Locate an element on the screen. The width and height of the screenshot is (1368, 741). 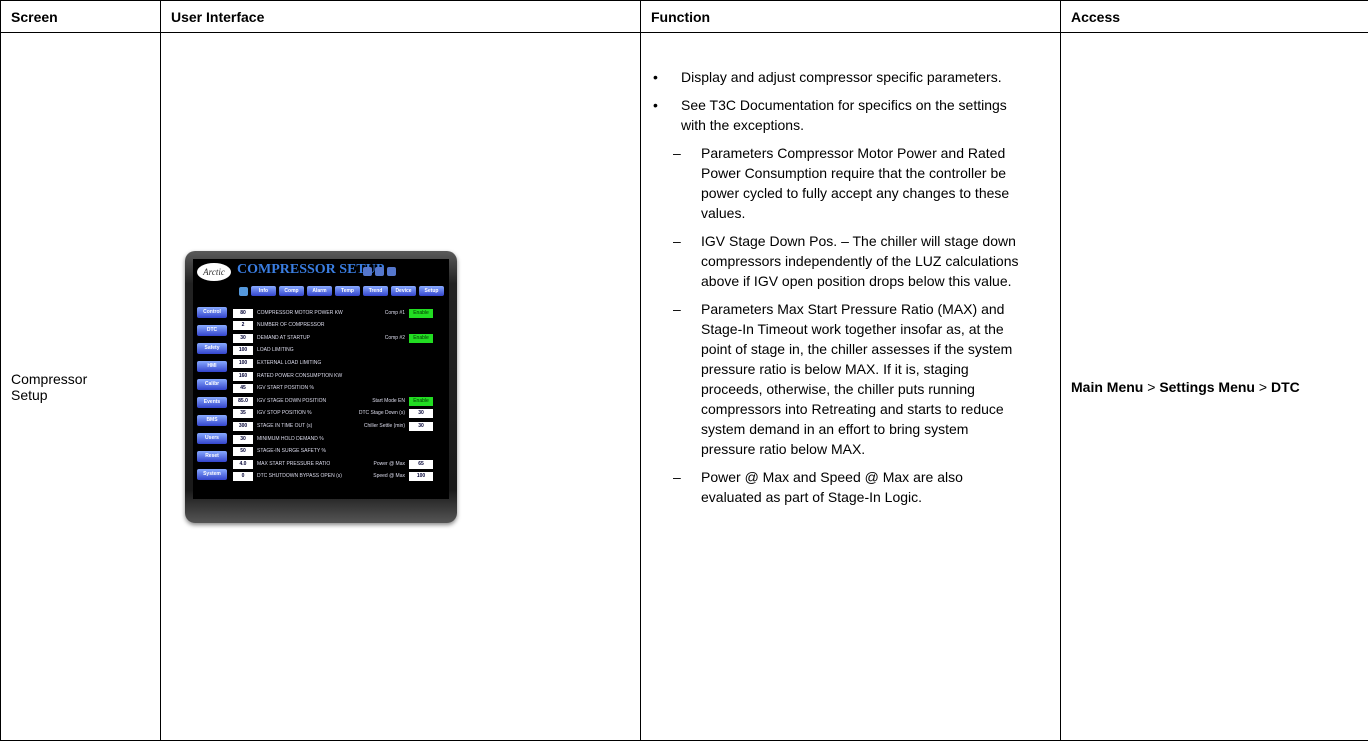
side-button: Reset is located at coordinates (212, 456).